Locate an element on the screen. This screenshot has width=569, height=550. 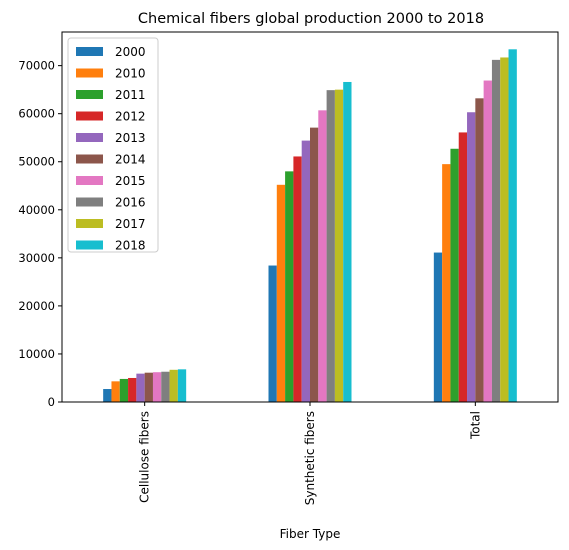
legend-swatch-2010 is located at coordinates (89, 73).